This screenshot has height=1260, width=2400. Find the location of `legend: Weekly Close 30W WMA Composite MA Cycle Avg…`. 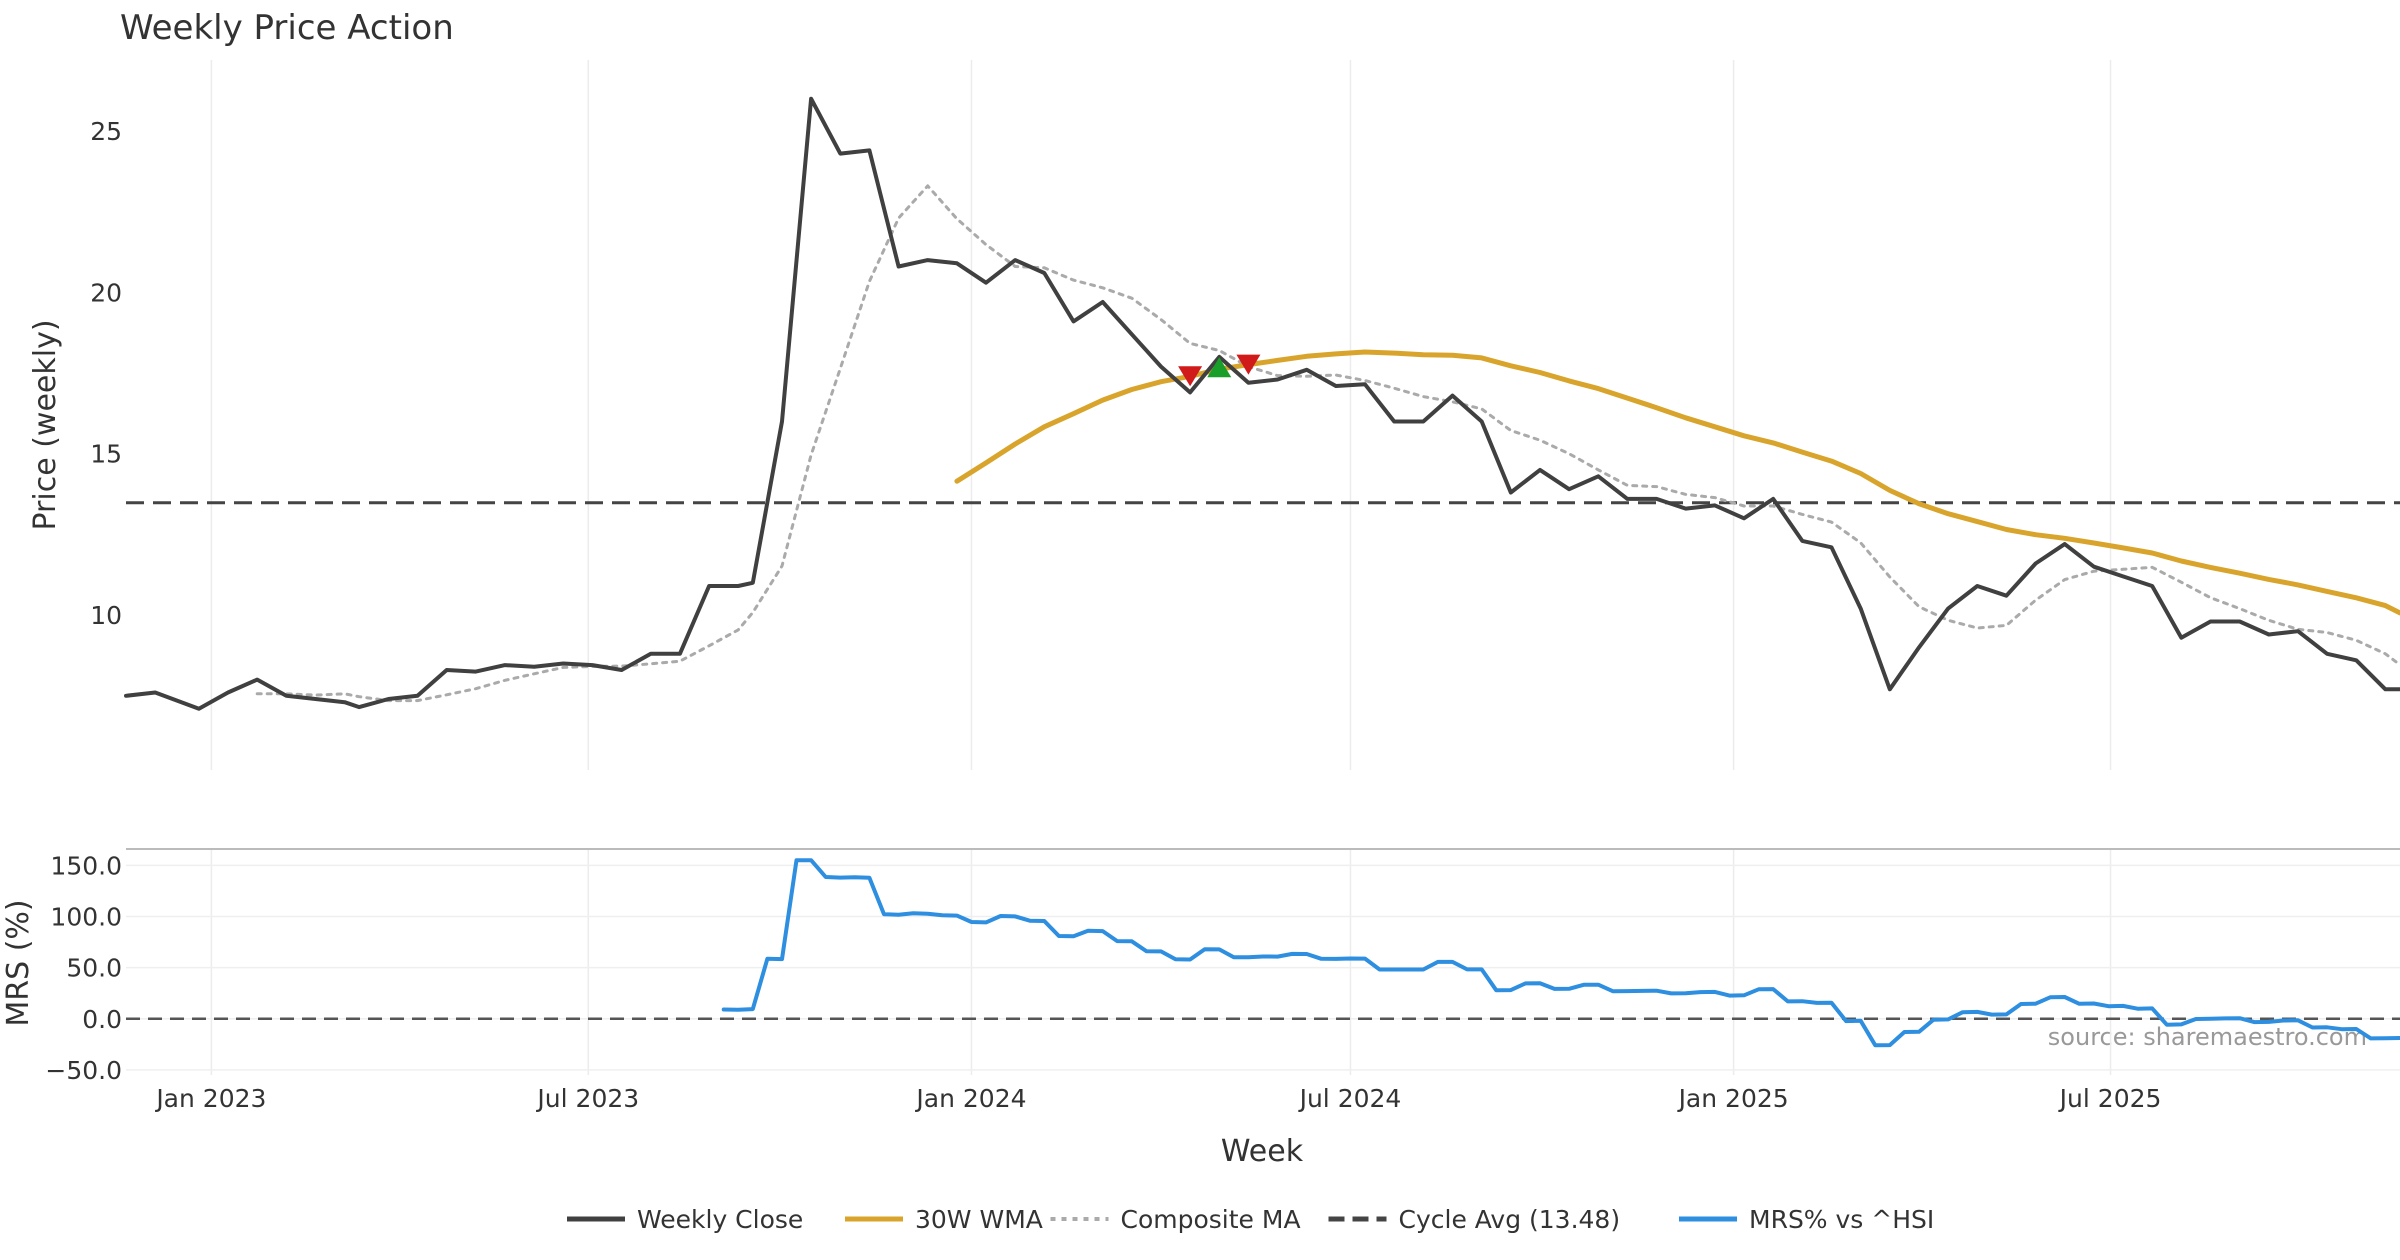

legend: Weekly Close 30W WMA Composite MA Cycle Avg… is located at coordinates (1250, 1219).